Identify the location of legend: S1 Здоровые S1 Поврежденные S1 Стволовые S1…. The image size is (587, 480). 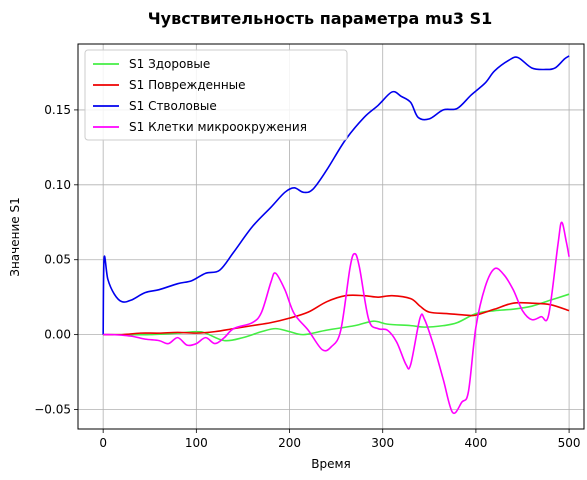
(216, 95).